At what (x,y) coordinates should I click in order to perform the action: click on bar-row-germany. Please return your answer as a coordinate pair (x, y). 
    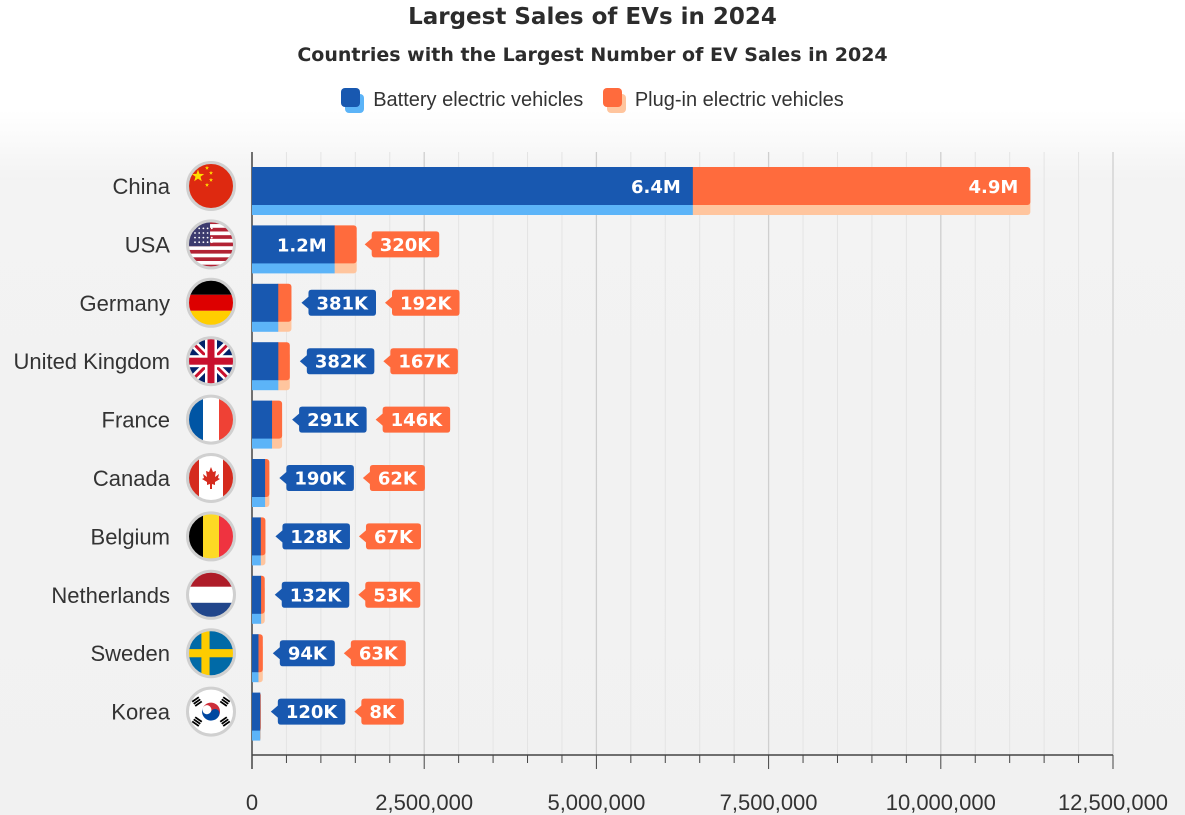
    Looking at the image, I should click on (272, 307).